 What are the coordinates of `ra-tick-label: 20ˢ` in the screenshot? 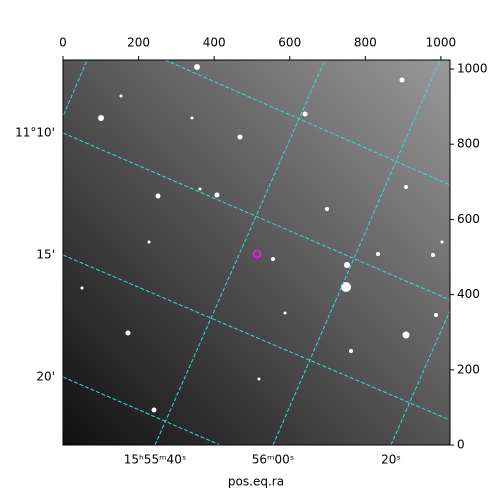 It's located at (391, 460).